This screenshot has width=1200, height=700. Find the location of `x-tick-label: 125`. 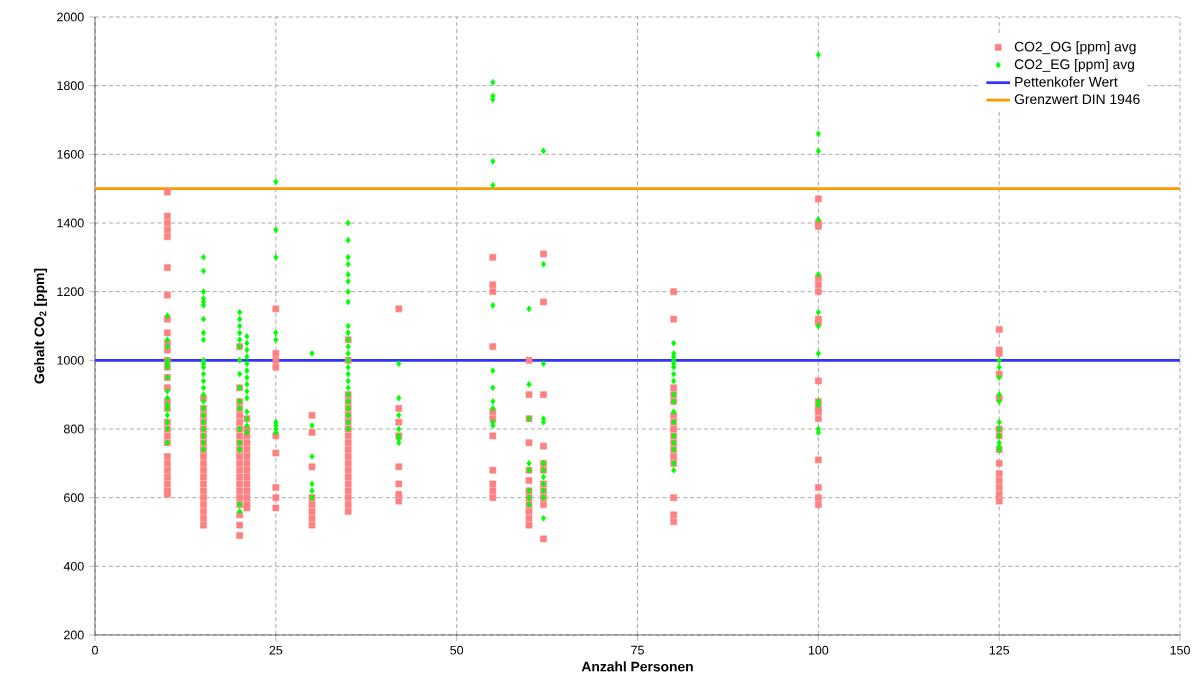

x-tick-label: 125 is located at coordinates (999, 650).